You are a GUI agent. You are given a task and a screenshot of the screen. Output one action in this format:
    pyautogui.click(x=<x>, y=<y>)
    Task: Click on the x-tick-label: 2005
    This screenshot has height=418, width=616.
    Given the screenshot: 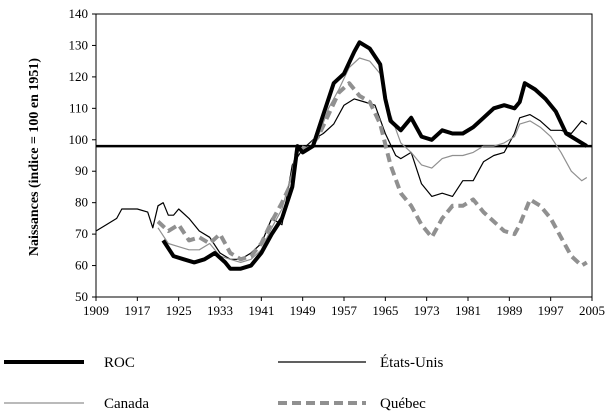 What is the action you would take?
    pyautogui.click(x=592, y=310)
    